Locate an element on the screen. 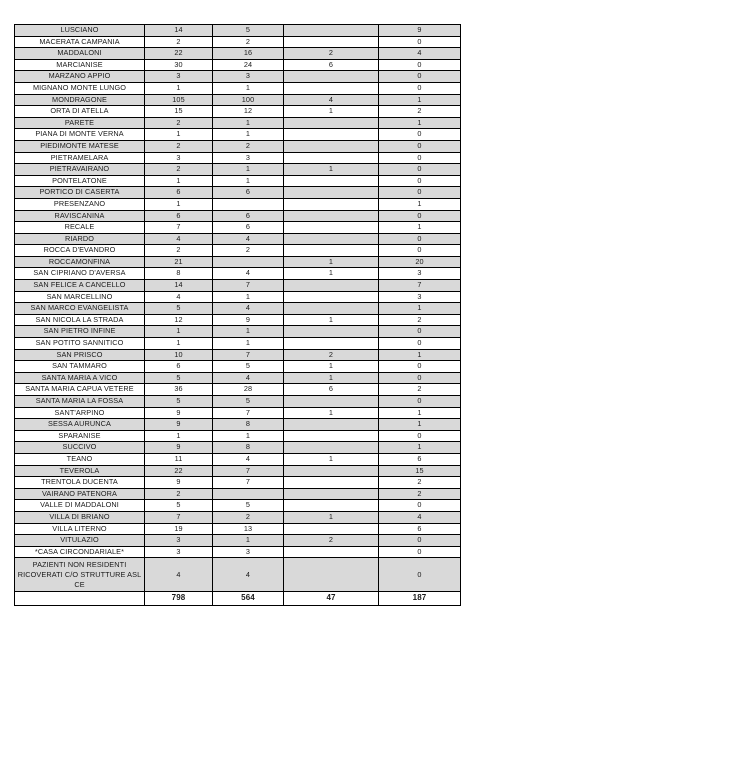 The image size is (734, 757). municipality-name-cell: MONDRAGONE is located at coordinates (79, 100).